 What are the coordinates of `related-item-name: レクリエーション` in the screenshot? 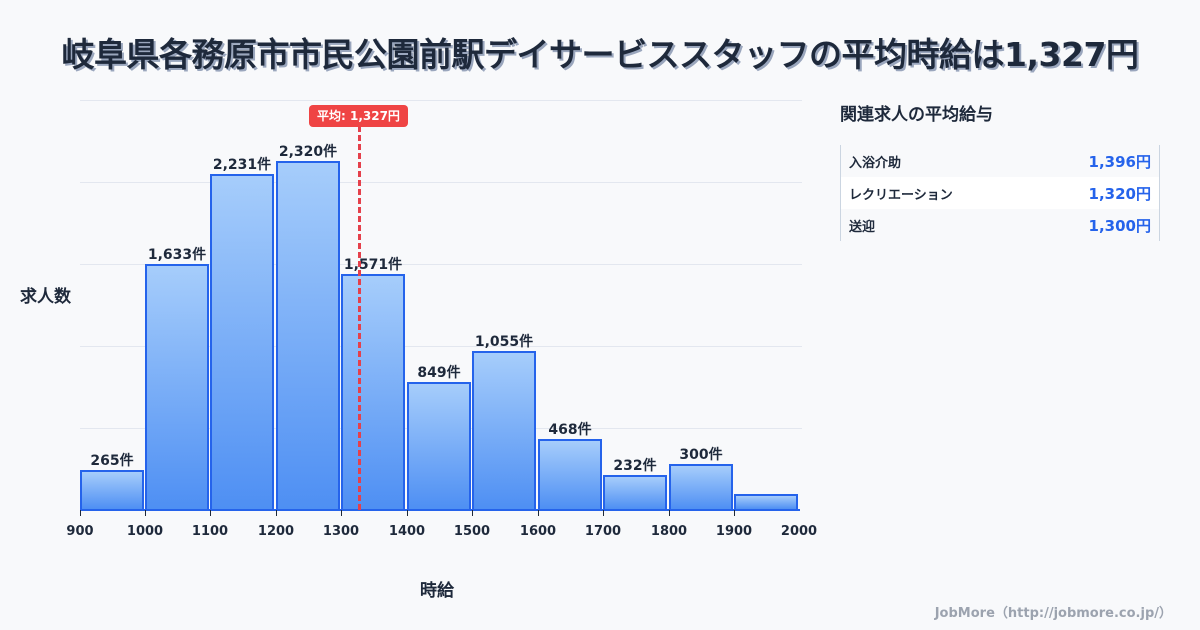 It's located at (901, 195).